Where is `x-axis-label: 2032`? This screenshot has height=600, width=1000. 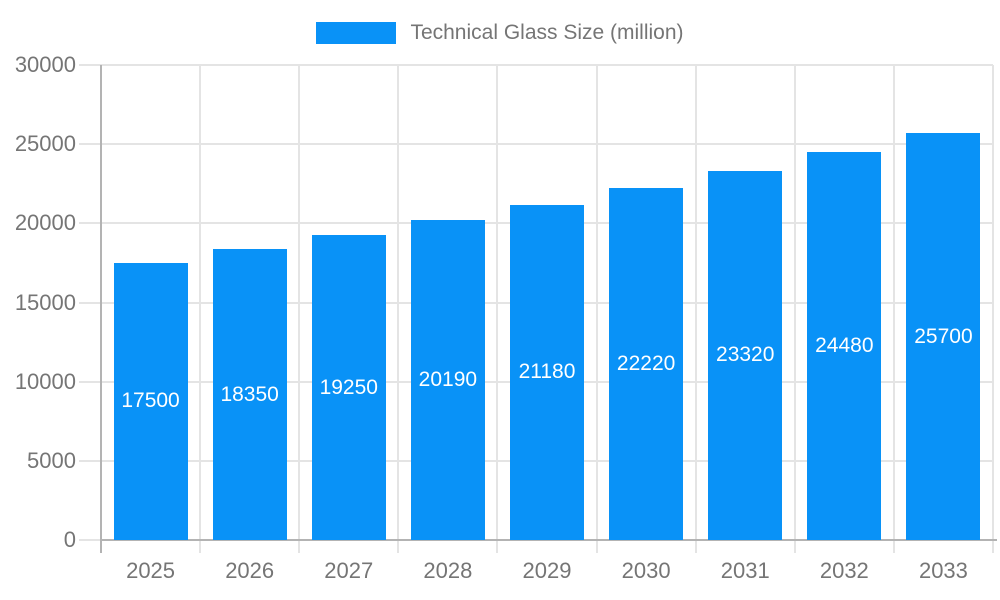
x-axis-label: 2032 is located at coordinates (844, 570).